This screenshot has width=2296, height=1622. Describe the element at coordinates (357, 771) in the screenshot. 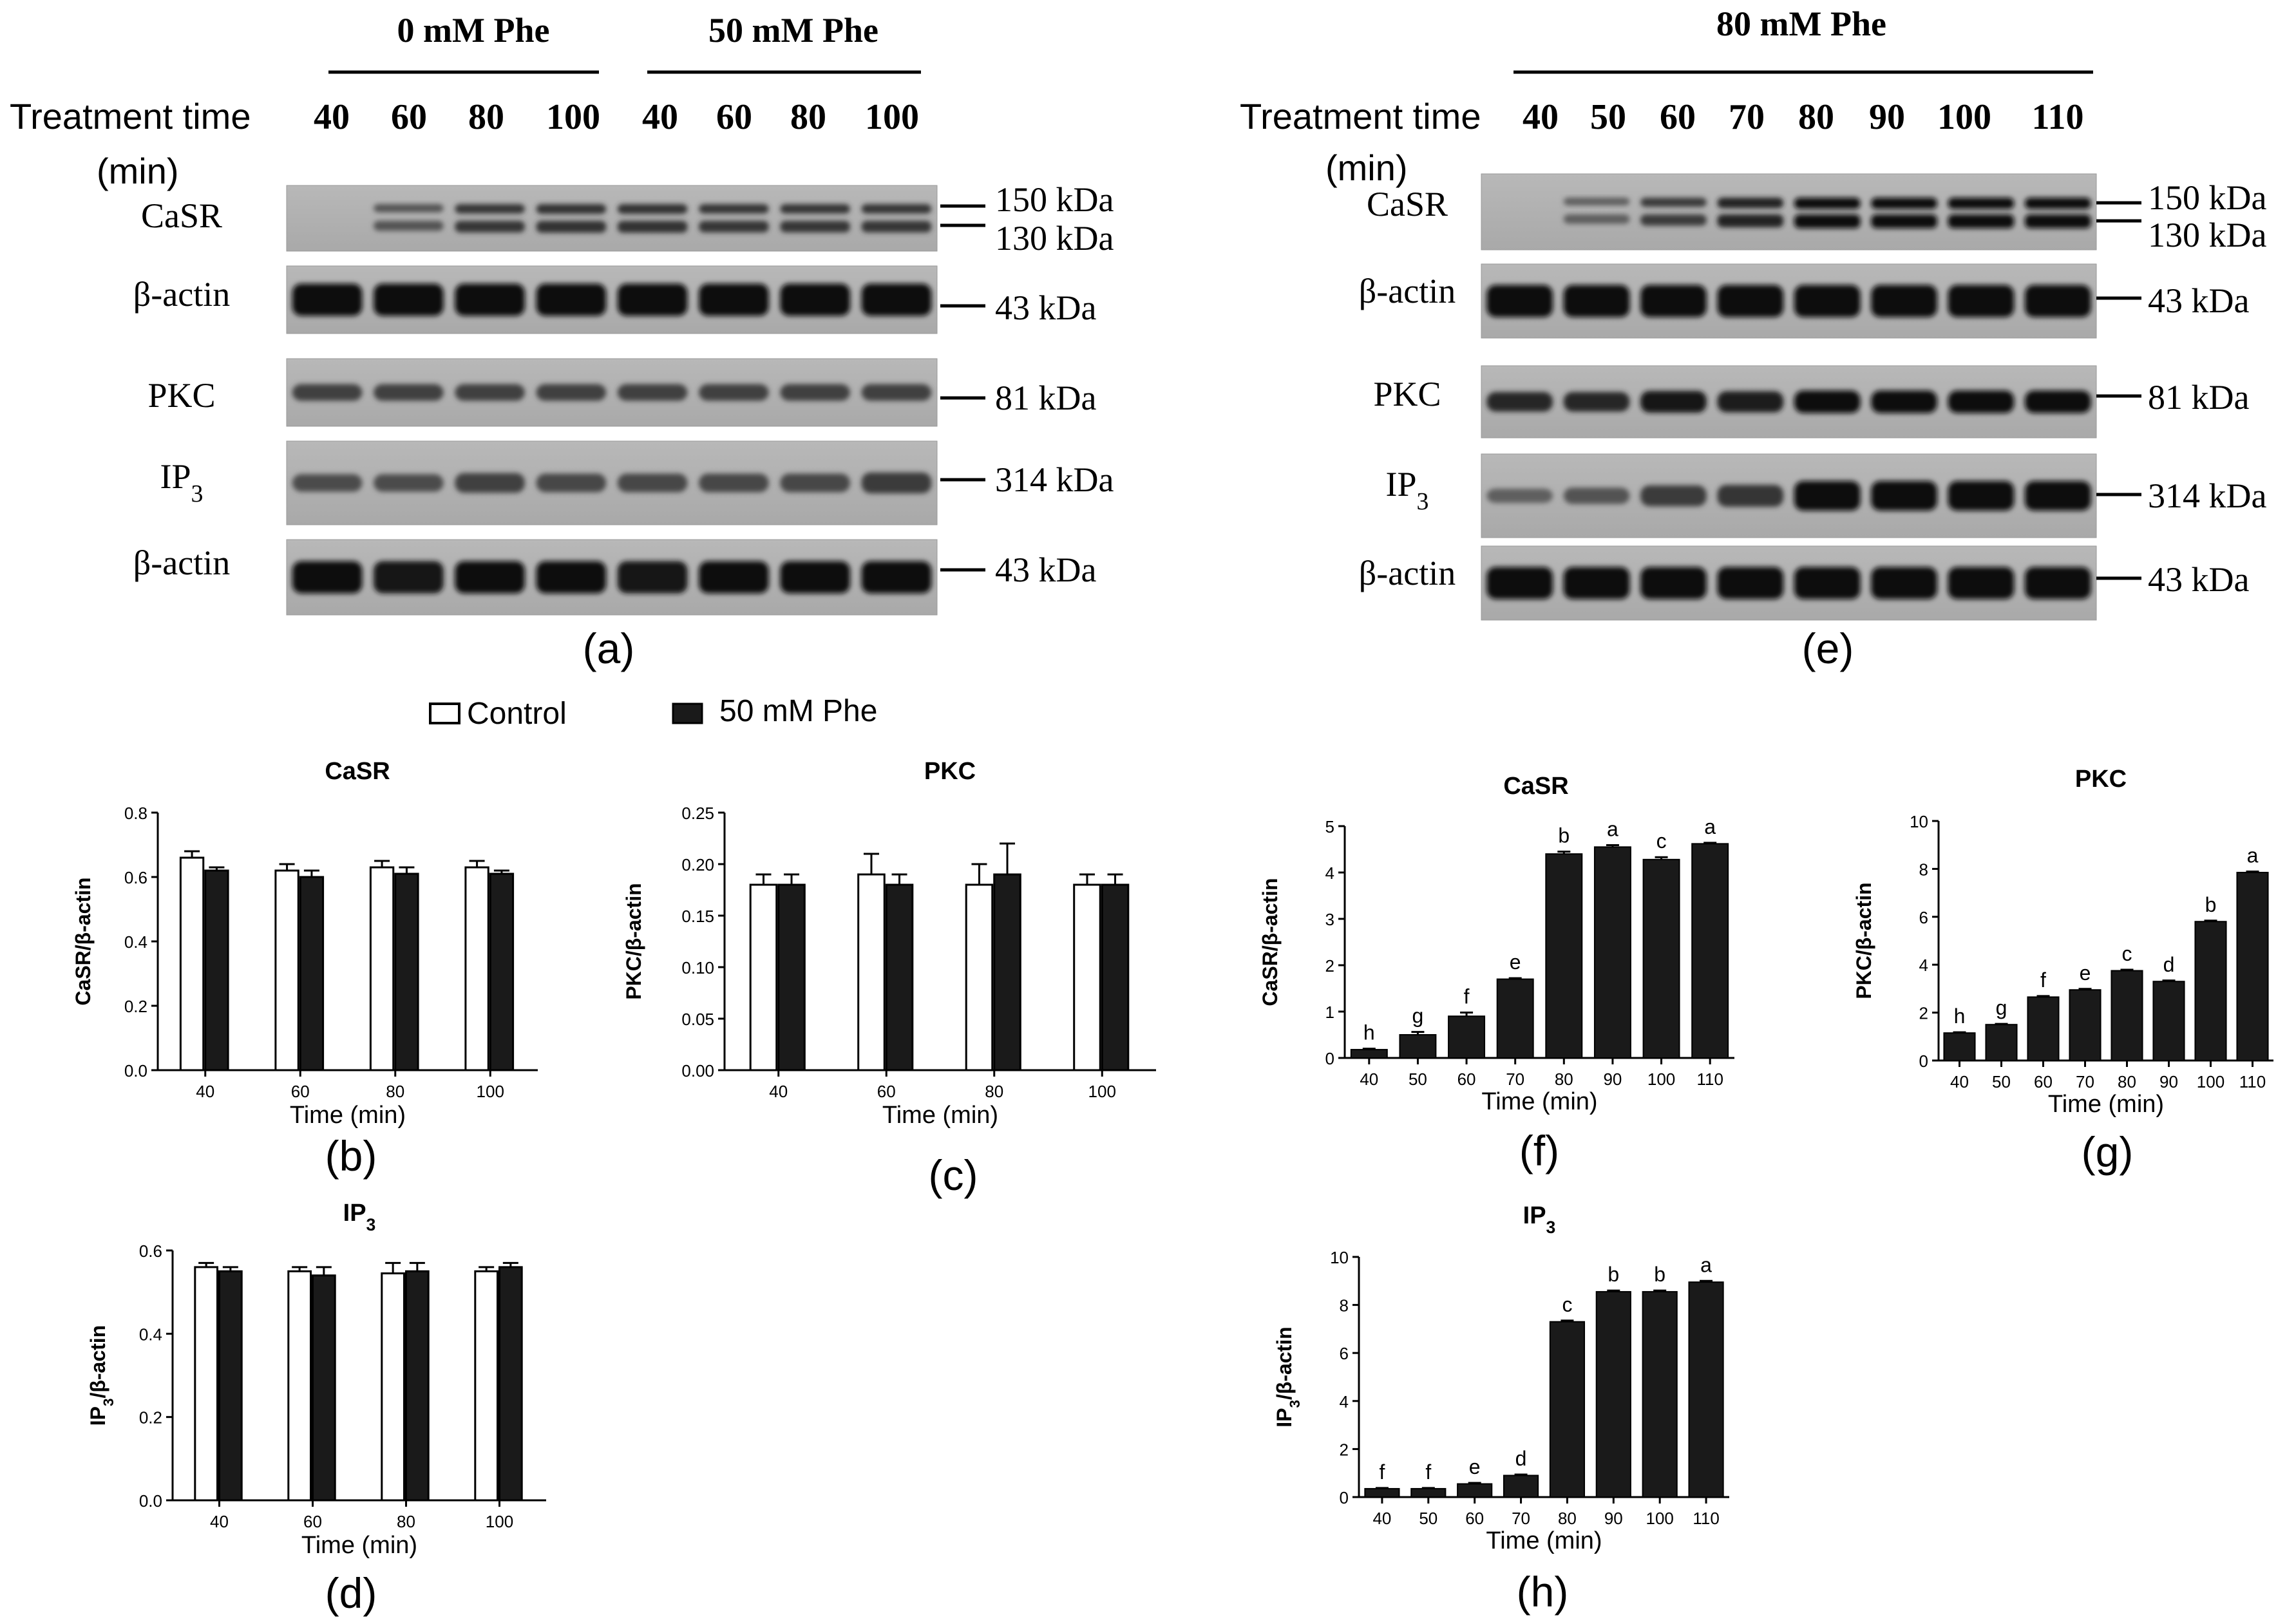

I see `chart-title: CaSR` at that location.